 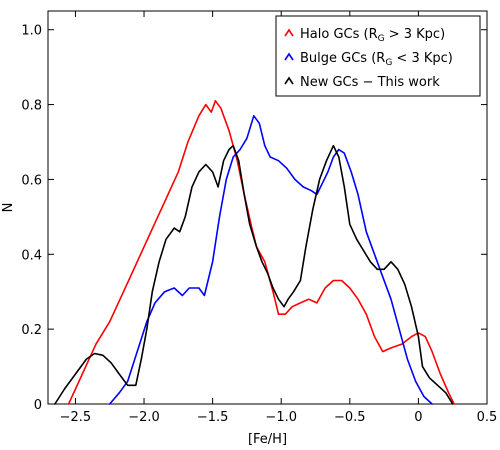 I want to click on legend-label-1: Bulge GCs (RG < 3 Kpc), so click(x=376, y=59).